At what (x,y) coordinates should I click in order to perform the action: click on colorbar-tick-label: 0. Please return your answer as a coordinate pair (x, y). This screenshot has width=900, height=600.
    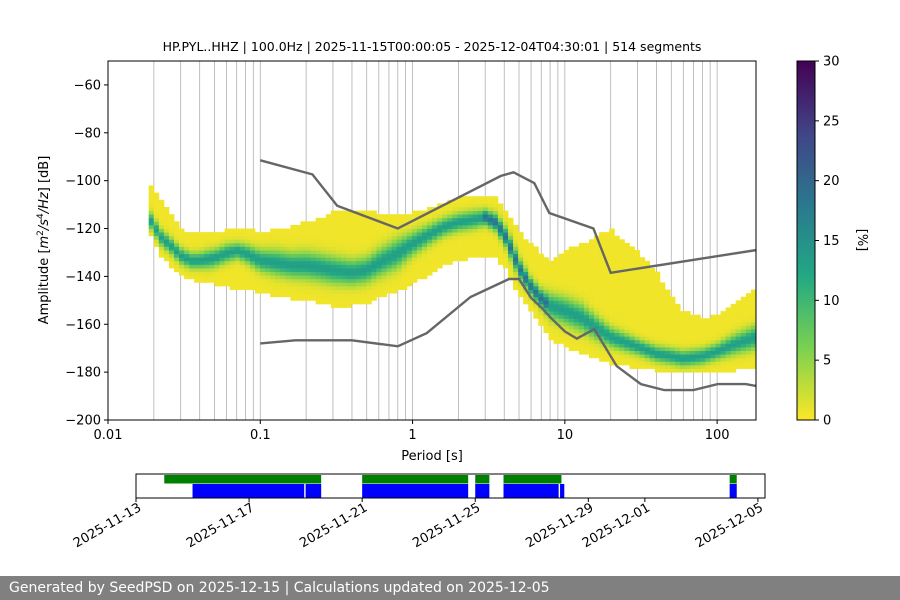
    Looking at the image, I should click on (827, 421).